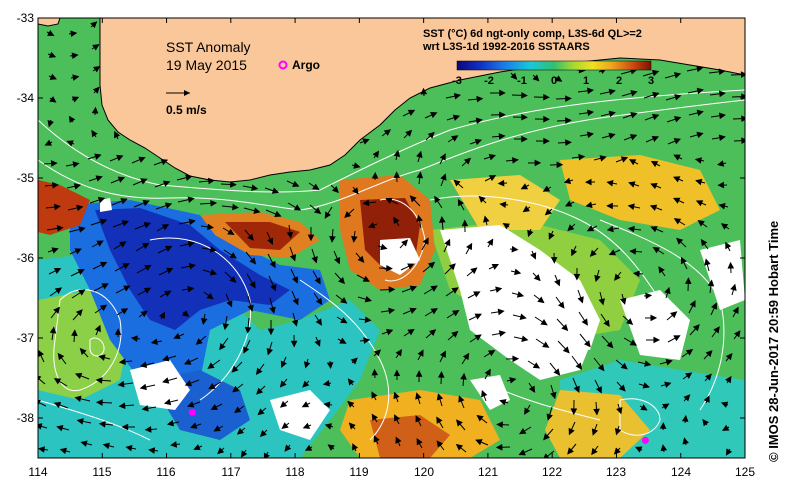 This screenshot has height=492, width=790. What do you see at coordinates (26, 418) in the screenshot?
I see `lat-label: -38` at bounding box center [26, 418].